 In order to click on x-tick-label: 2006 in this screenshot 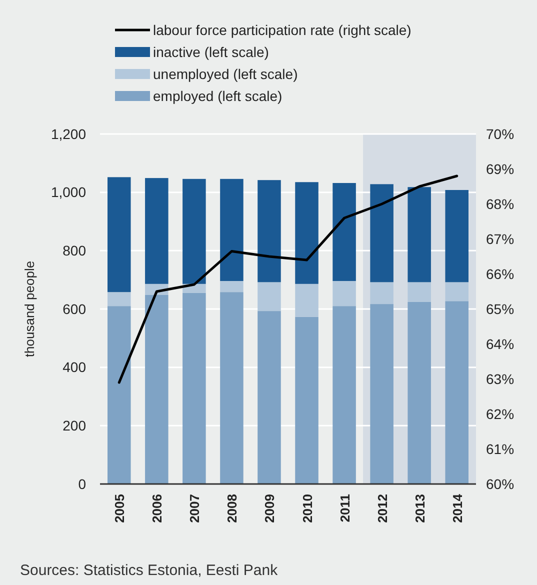, I will do `click(157, 508)`.